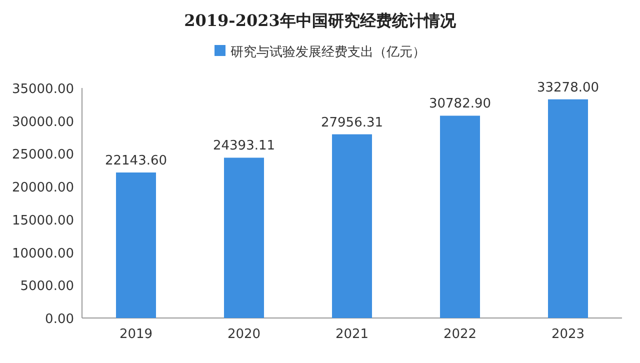  I want to click on y-tick-label: 10000.00, so click(43, 254).